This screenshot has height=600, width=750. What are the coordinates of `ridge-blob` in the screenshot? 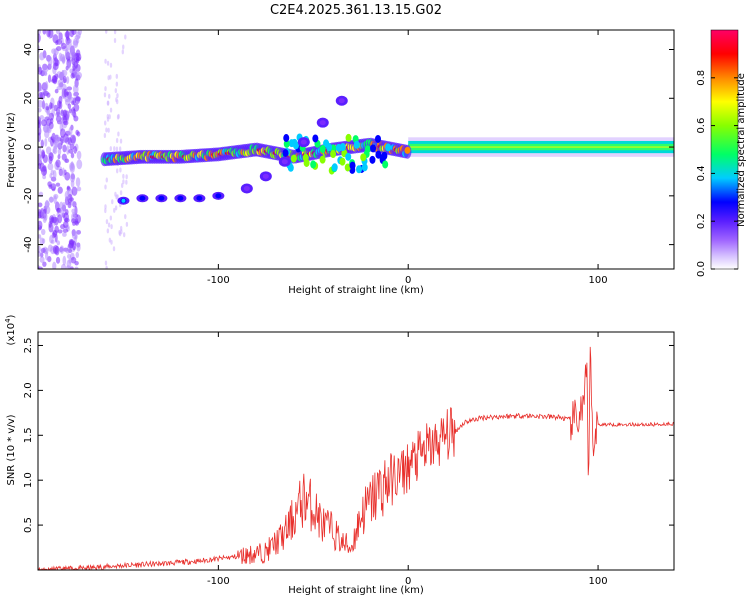 It's located at (407, 150).